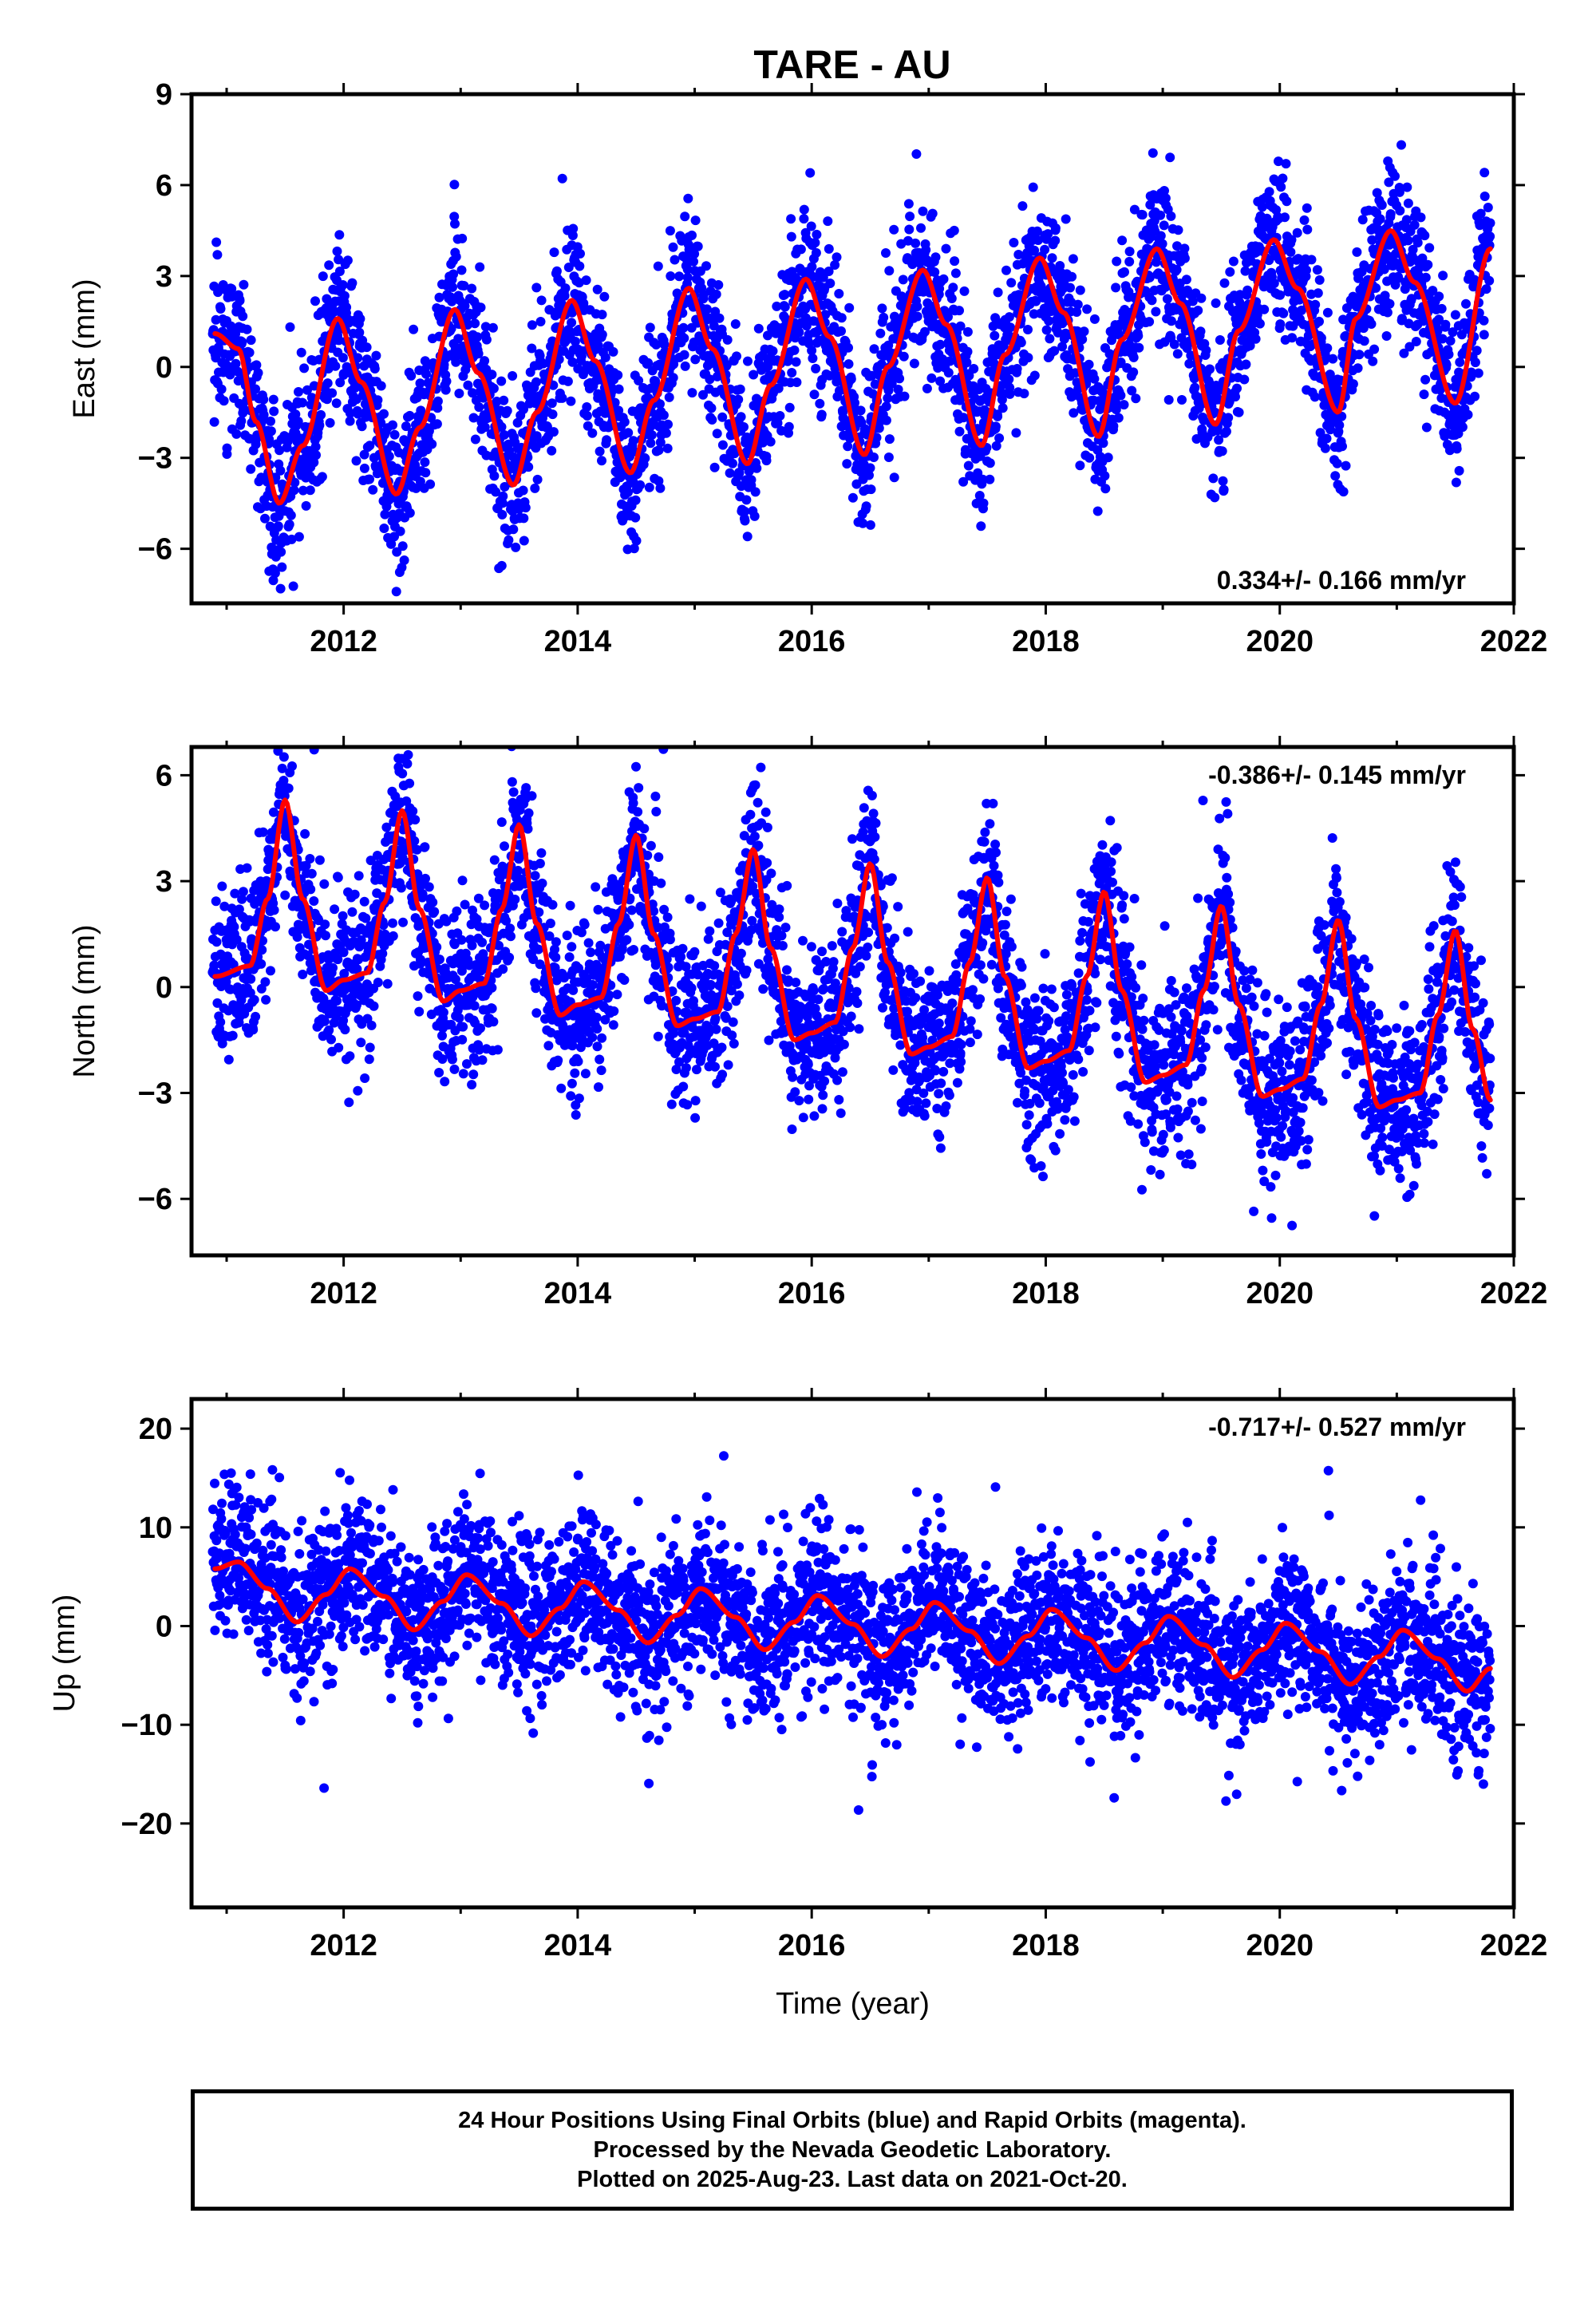 The height and width of the screenshot is (2316, 1596). What do you see at coordinates (164, 95) in the screenshot?
I see `east-y-tick-label: 9` at bounding box center [164, 95].